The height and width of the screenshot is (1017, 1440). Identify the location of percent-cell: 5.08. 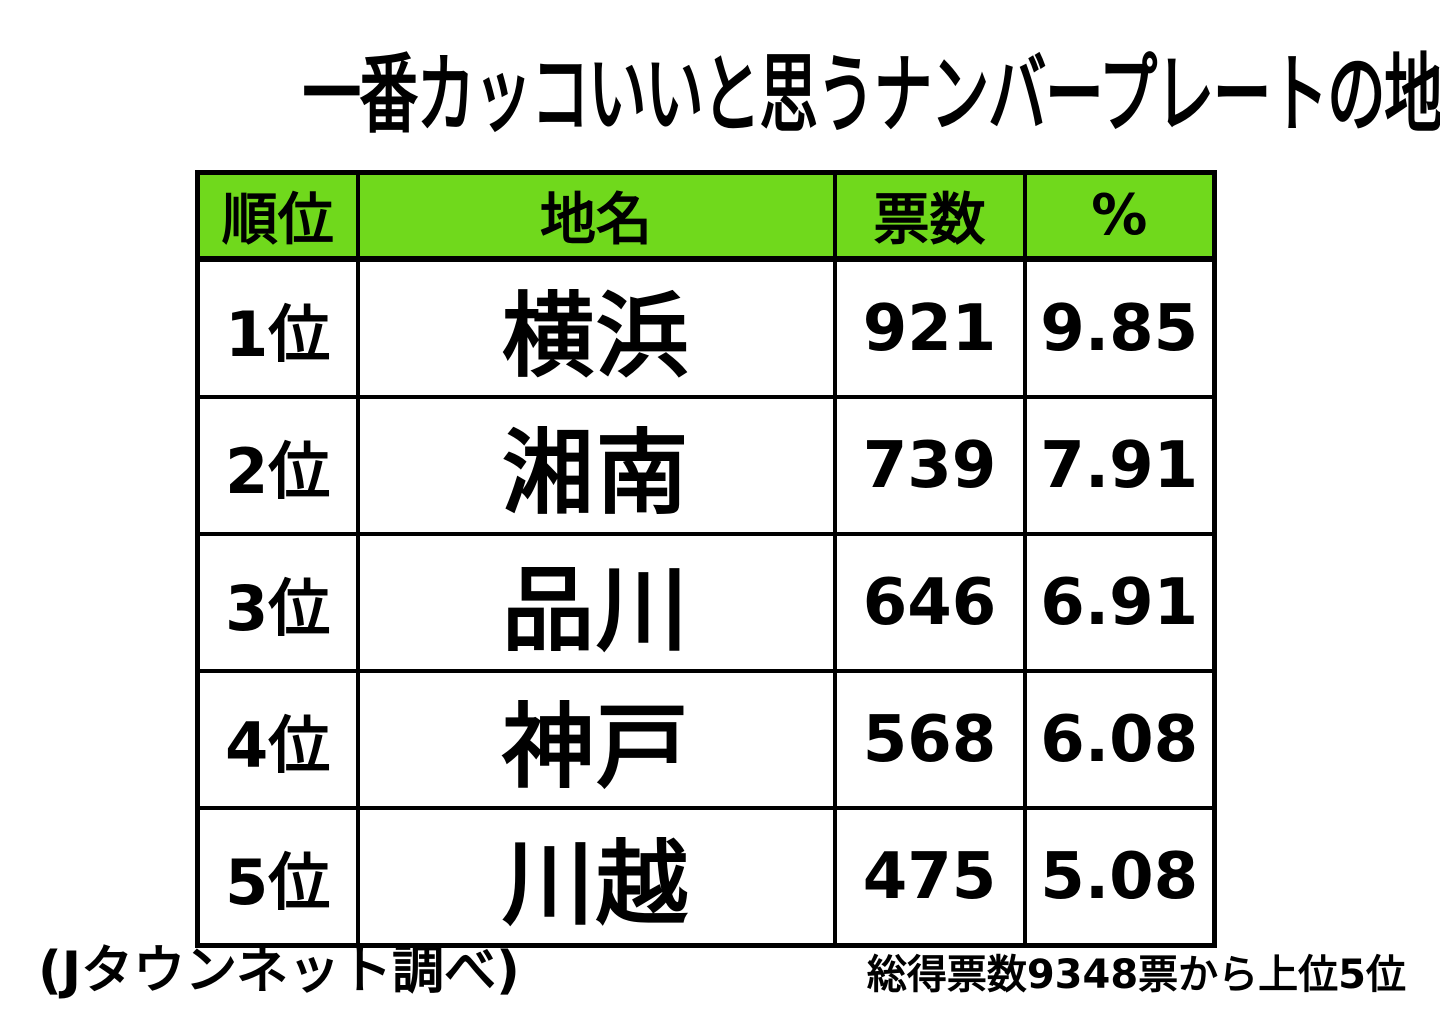
(1119, 877).